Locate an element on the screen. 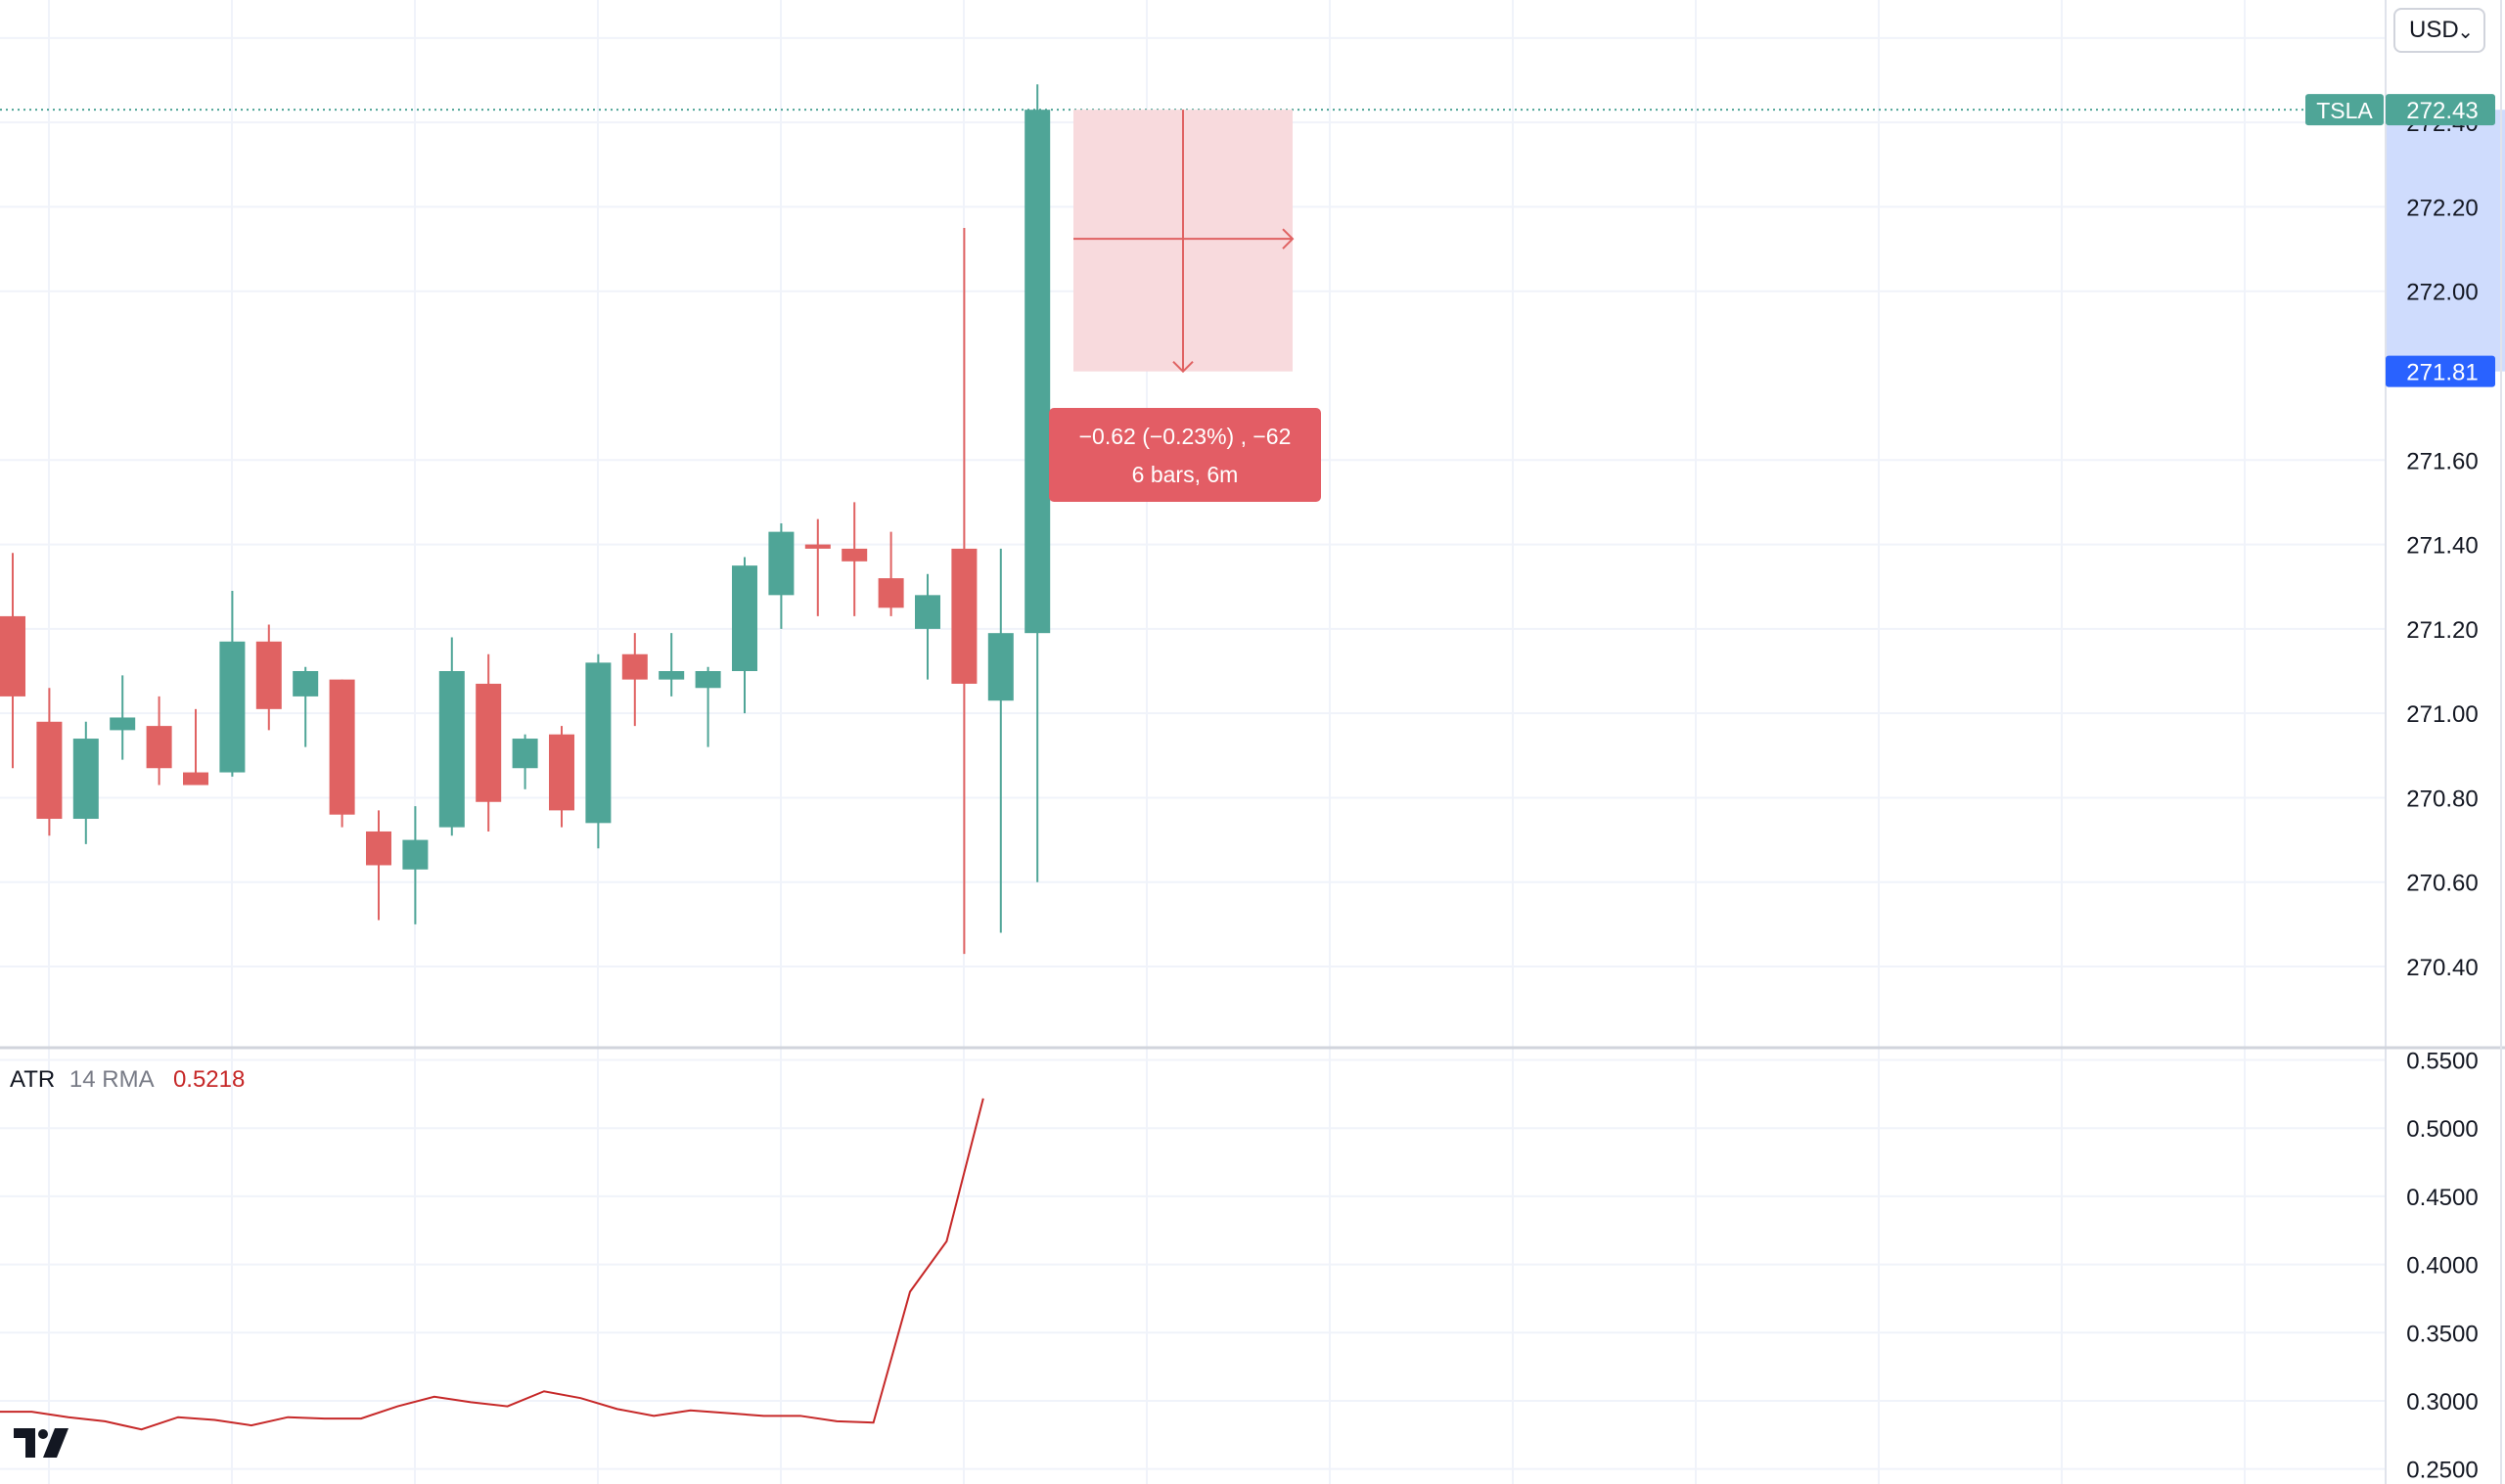 This screenshot has width=2505, height=1484. currency-select-value: USD is located at coordinates (2434, 30).